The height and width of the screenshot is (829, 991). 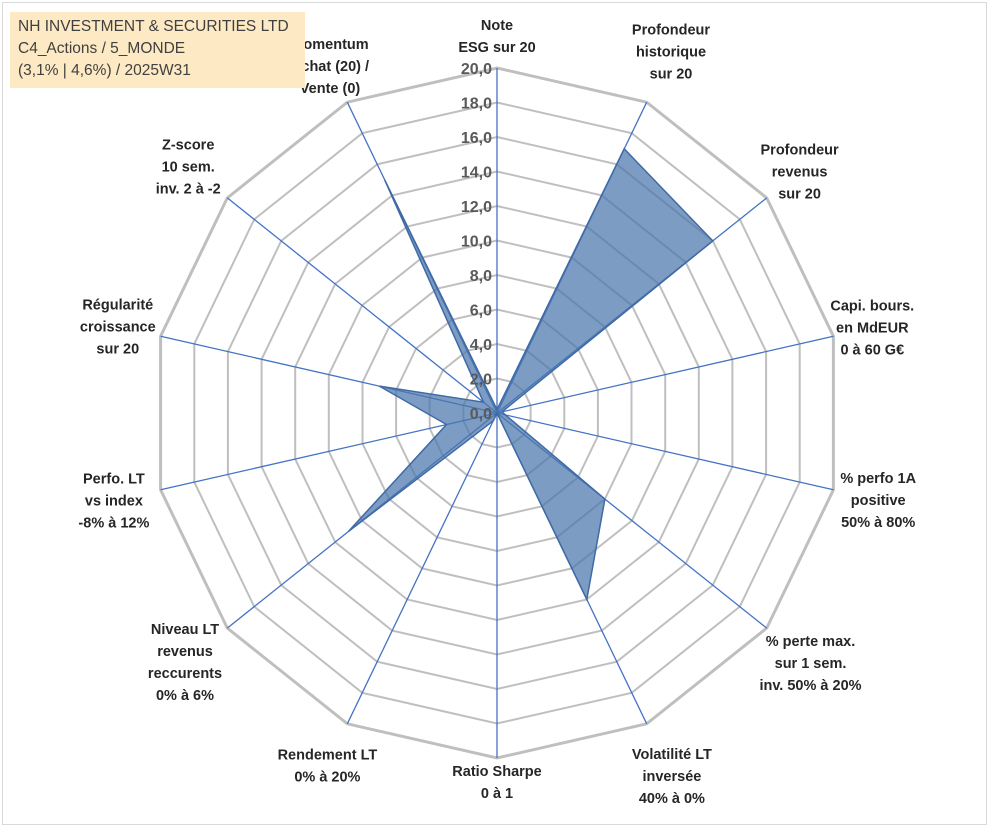 I want to click on axis-label-line: Ratio Sharpe, so click(x=496, y=772).